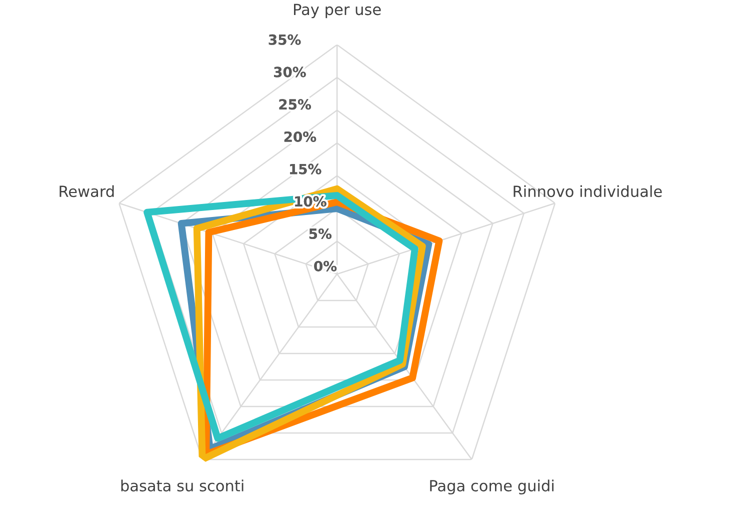 This screenshot has width=749, height=527. I want to click on y-tick-label: 15%, so click(306, 169).